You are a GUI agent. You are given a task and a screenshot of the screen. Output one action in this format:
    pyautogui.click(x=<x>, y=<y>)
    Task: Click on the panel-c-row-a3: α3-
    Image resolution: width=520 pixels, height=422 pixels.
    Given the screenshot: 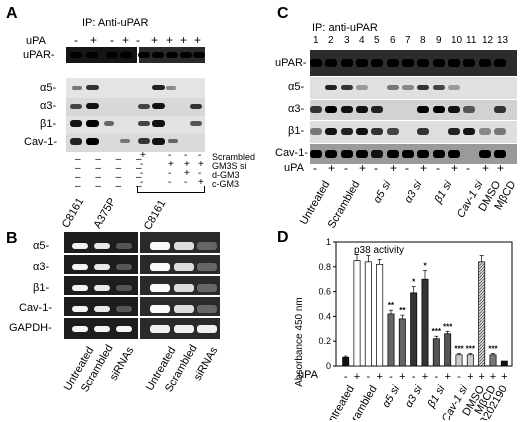 What is the action you would take?
    pyautogui.click(x=296, y=109)
    